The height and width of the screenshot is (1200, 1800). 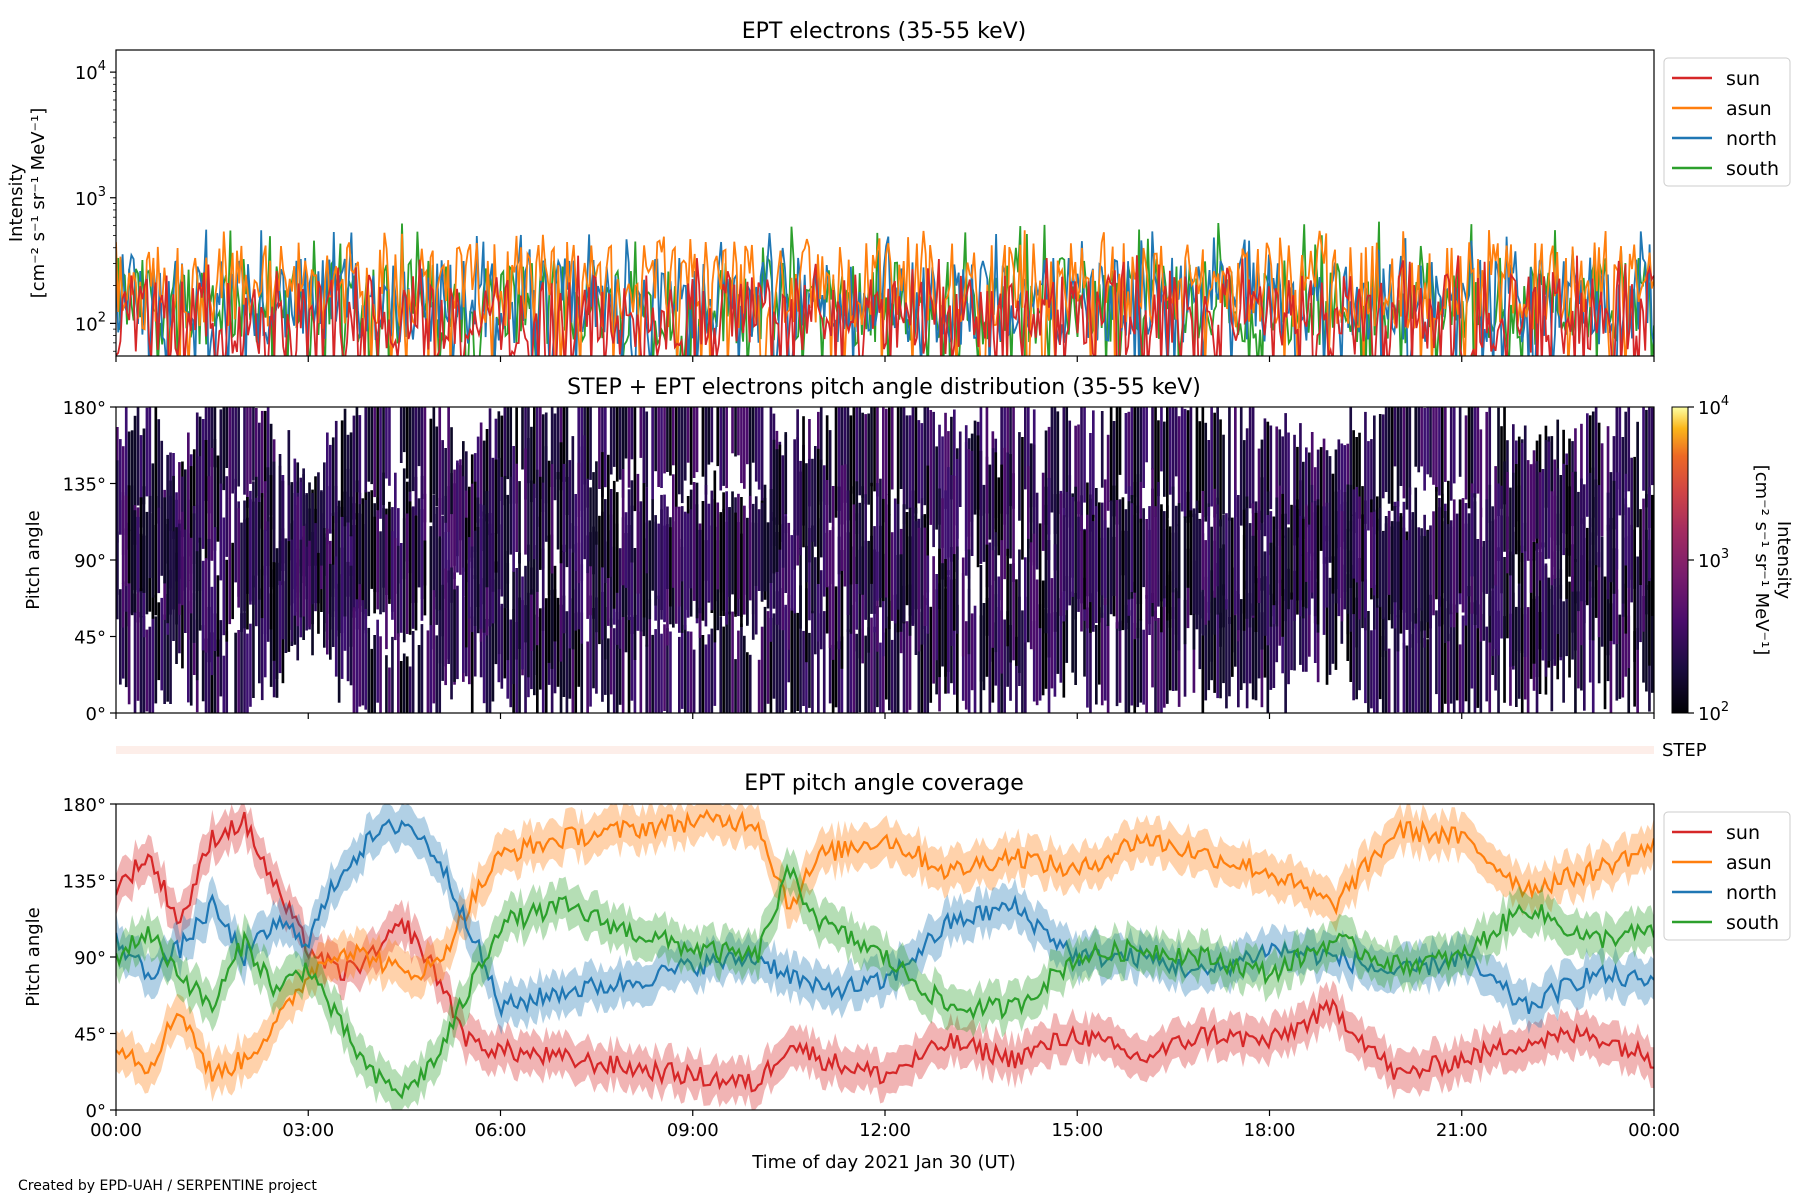 I want to click on y-tick-label: 180°, so click(x=84, y=408).